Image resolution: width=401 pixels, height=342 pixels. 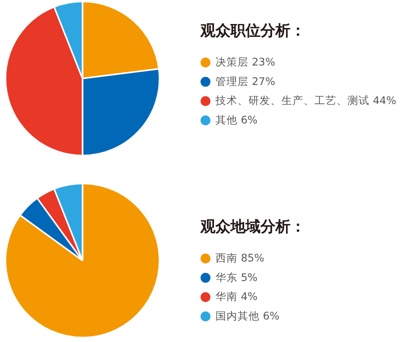 What do you see at coordinates (253, 31) in the screenshot?
I see `text: 观众职位分析：` at bounding box center [253, 31].